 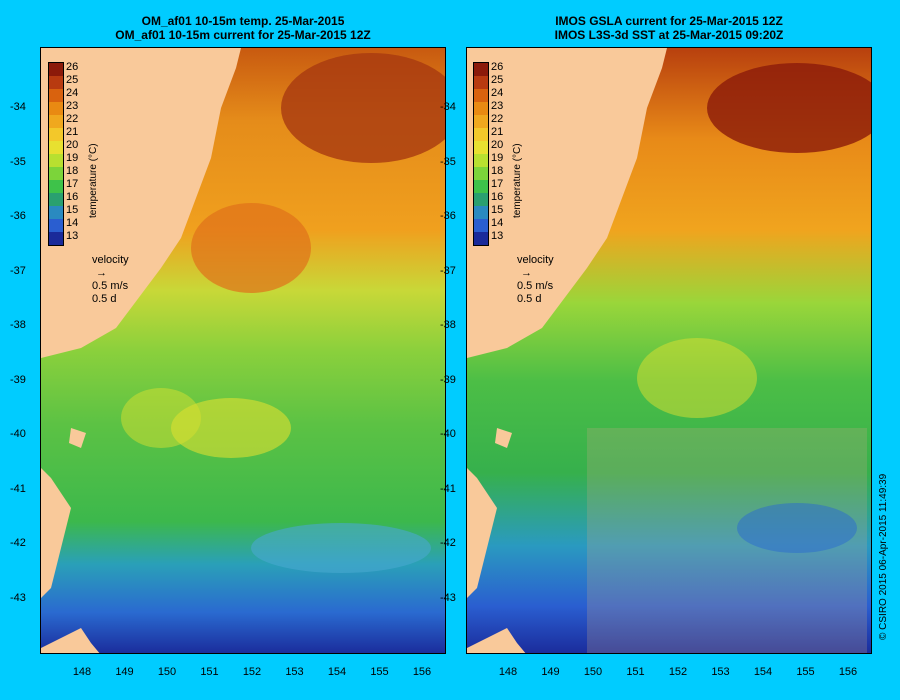 I want to click on left-title-line1: OM_af01 10-15m temp. 25-Mar-2015, so click(x=243, y=21).